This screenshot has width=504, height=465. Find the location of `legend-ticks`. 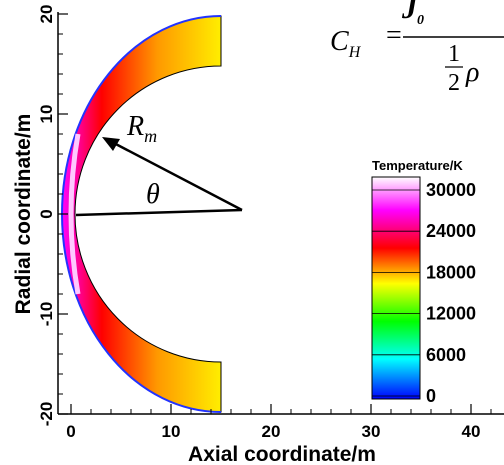

legend-ticks is located at coordinates (396, 293).